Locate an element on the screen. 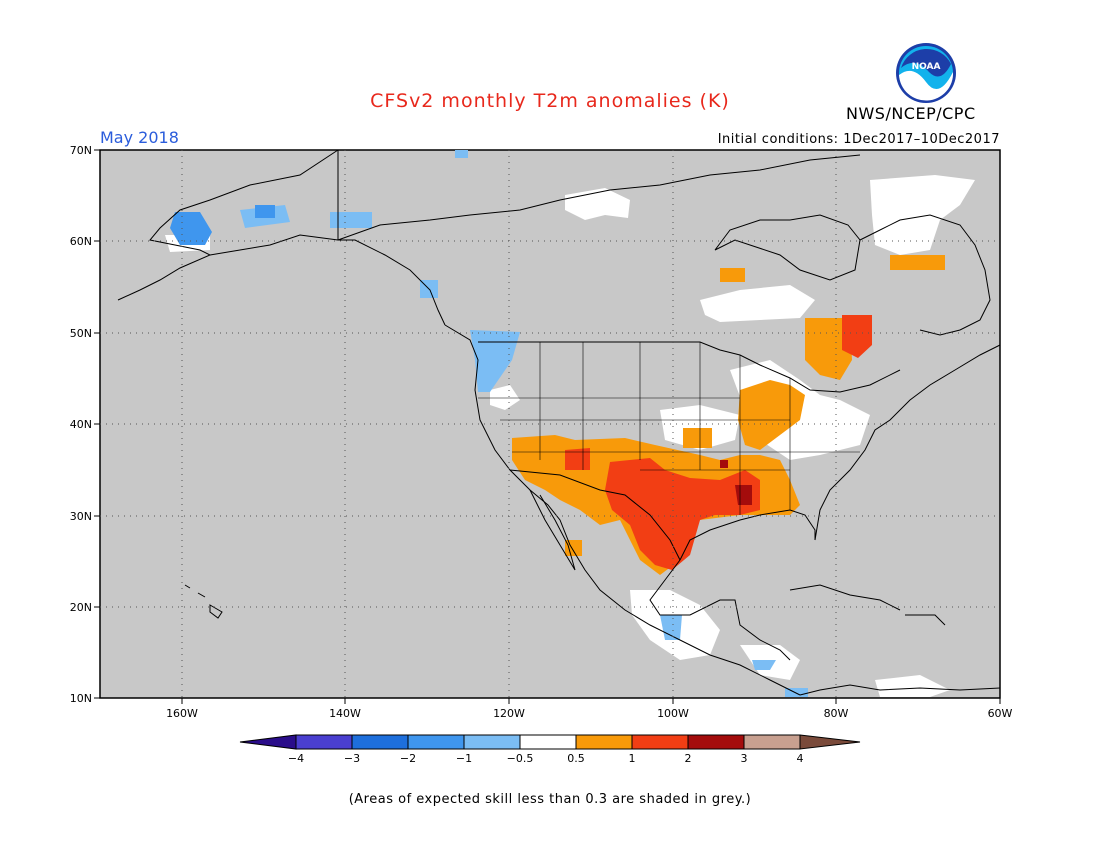 The width and height of the screenshot is (1100, 850). lat-label: 30N is located at coordinates (81, 516).